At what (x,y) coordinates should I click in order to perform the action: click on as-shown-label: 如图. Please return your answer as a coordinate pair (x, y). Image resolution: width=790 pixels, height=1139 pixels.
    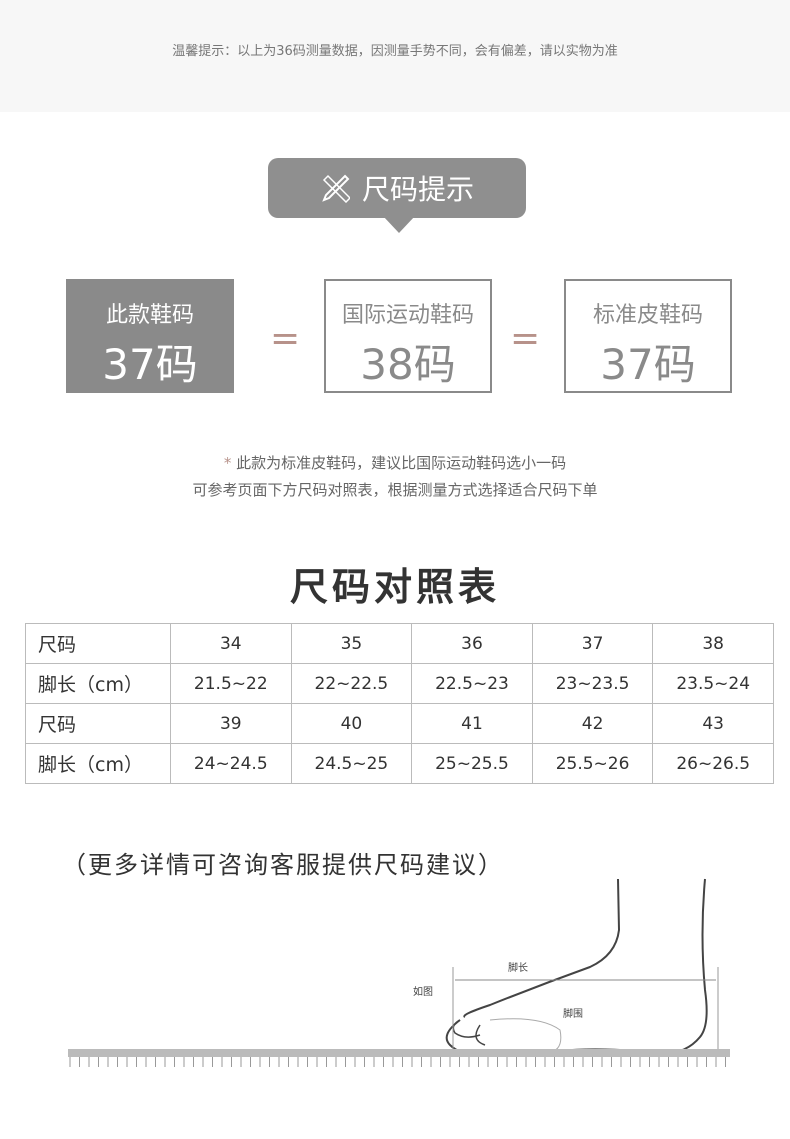
    Looking at the image, I should click on (423, 991).